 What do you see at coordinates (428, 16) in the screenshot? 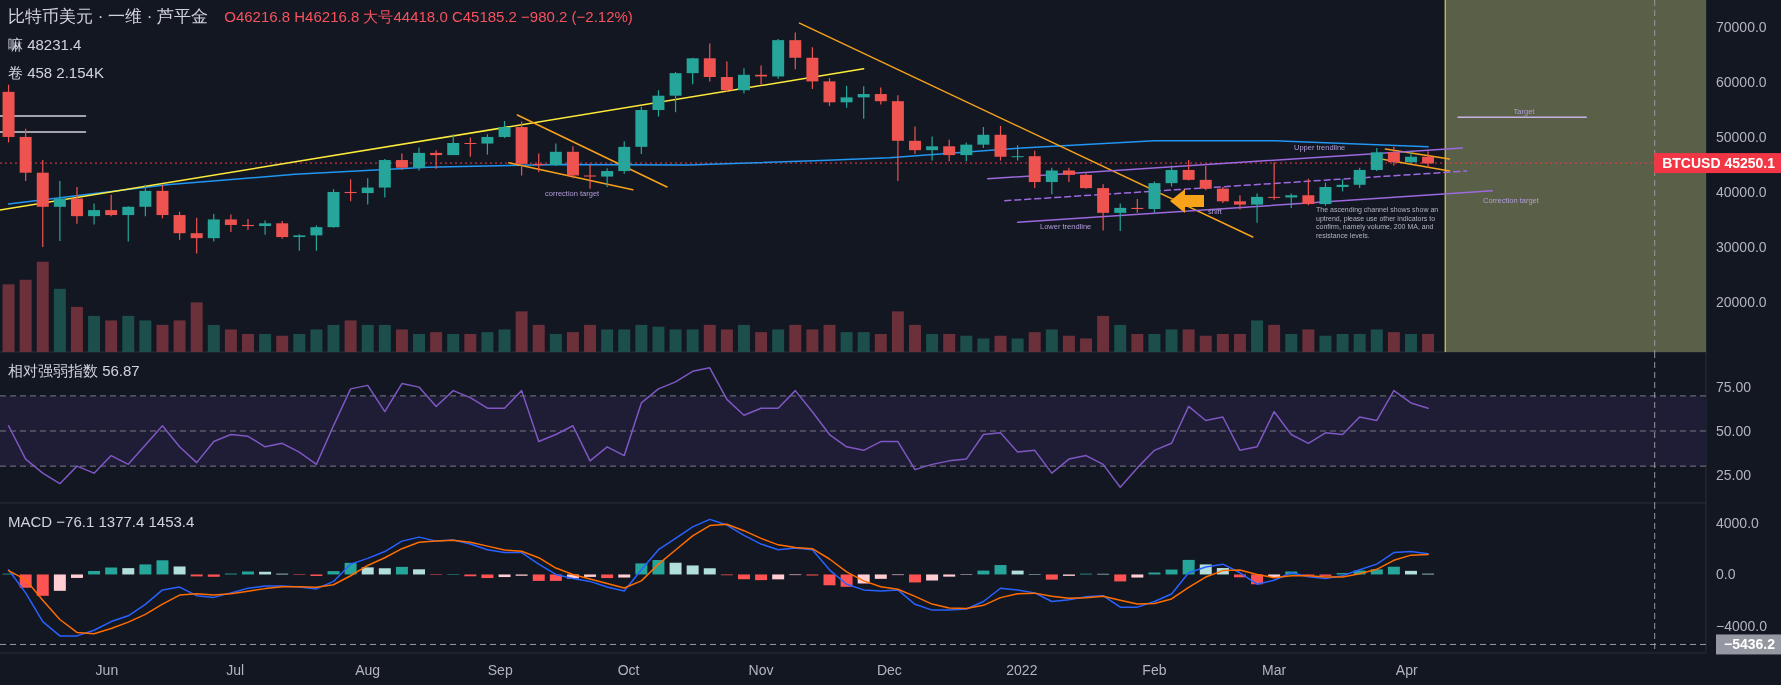
I see `annotation: O46216.8 H46216.8 大号44418.0 C45185.2 −980.2 (−2.12%)` at bounding box center [428, 16].